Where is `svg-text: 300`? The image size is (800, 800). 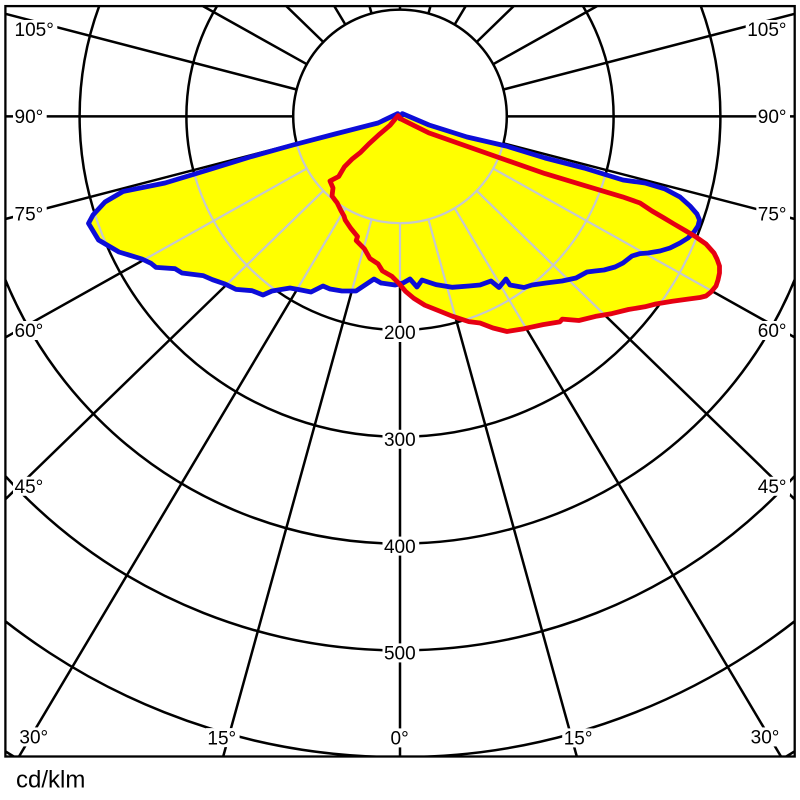 svg-text: 300 is located at coordinates (400, 440).